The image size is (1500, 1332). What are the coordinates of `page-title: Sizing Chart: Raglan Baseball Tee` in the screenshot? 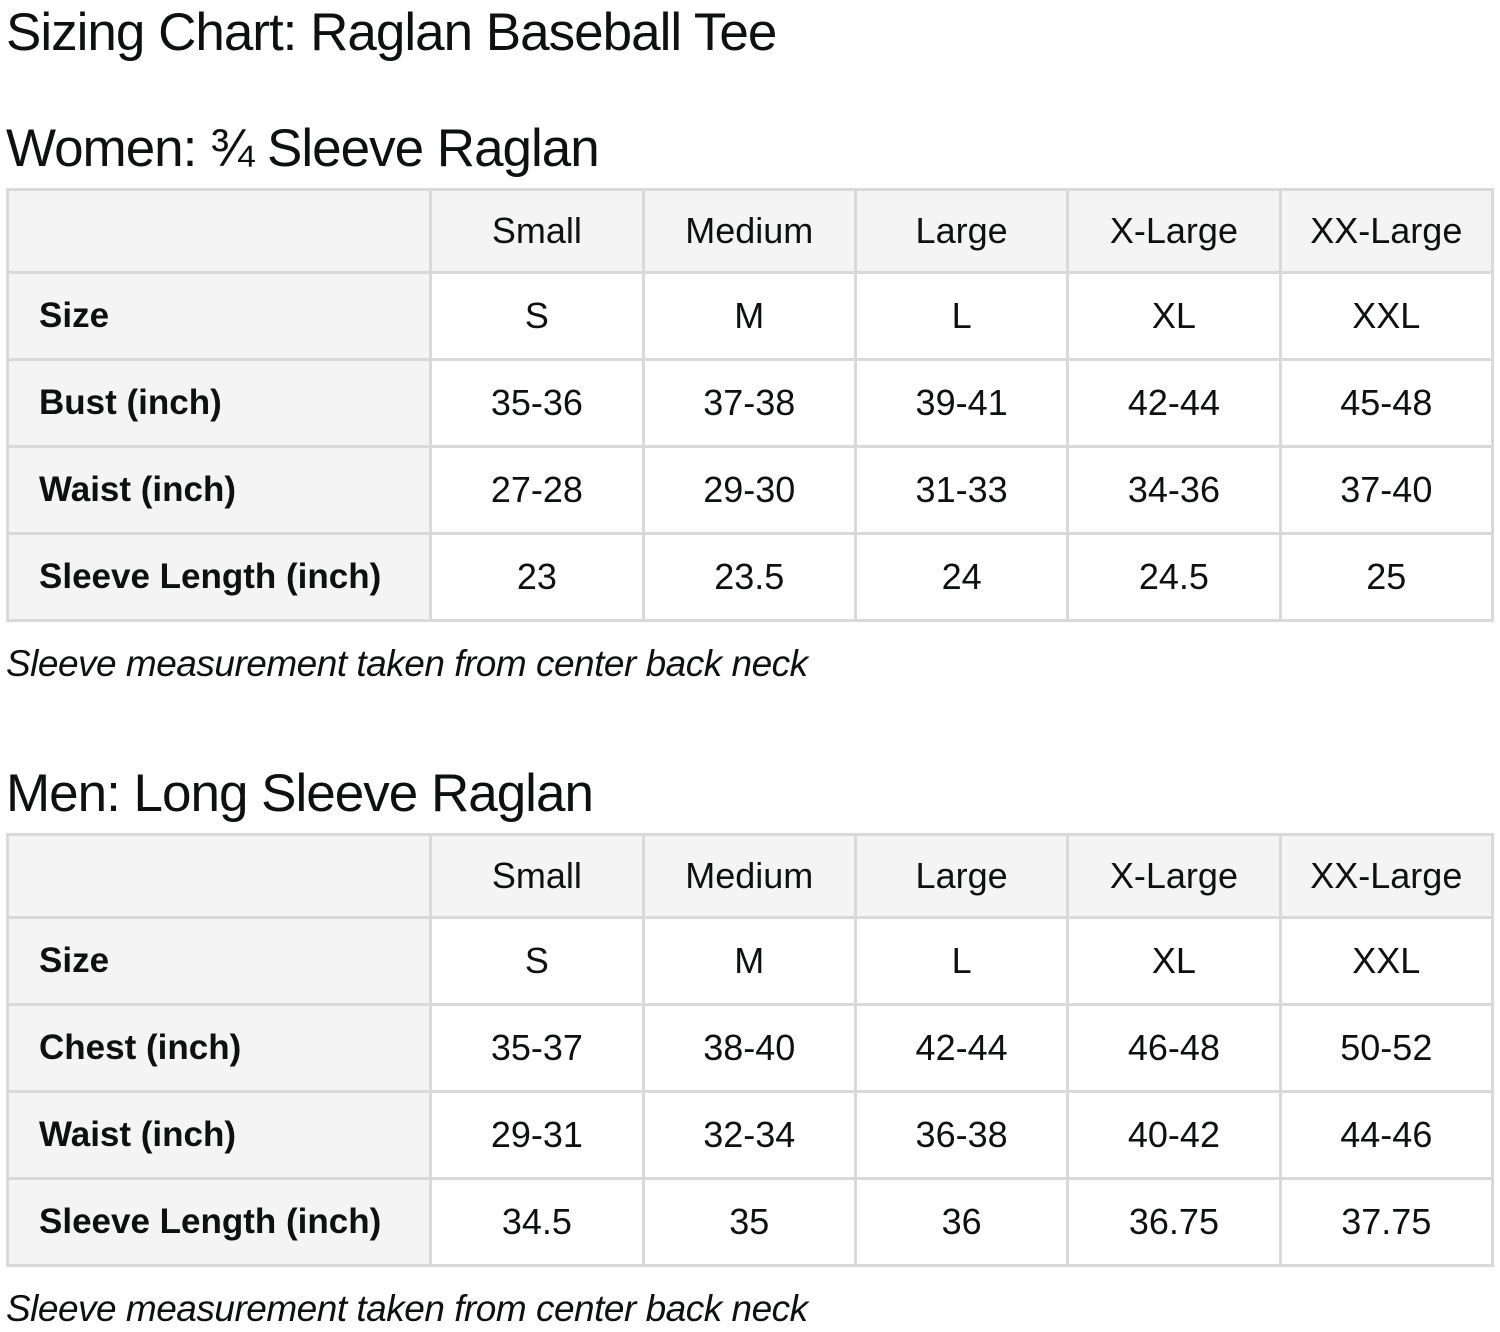 It's located at (391, 32).